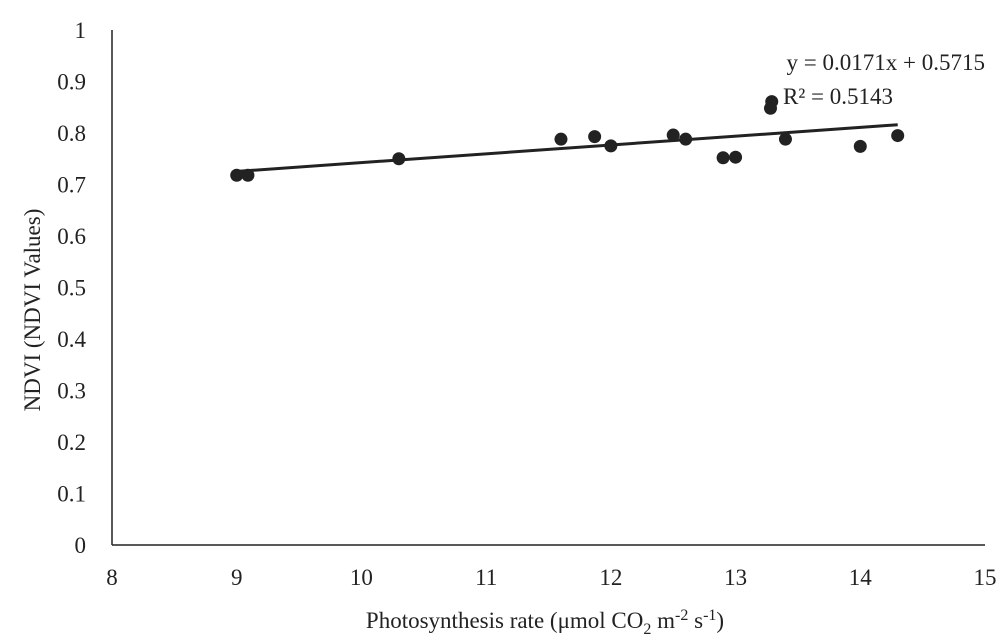 The image size is (1000, 636). What do you see at coordinates (886, 62) in the screenshot?
I see `trendline-equation: y = 0.0171x + 0.5715` at bounding box center [886, 62].